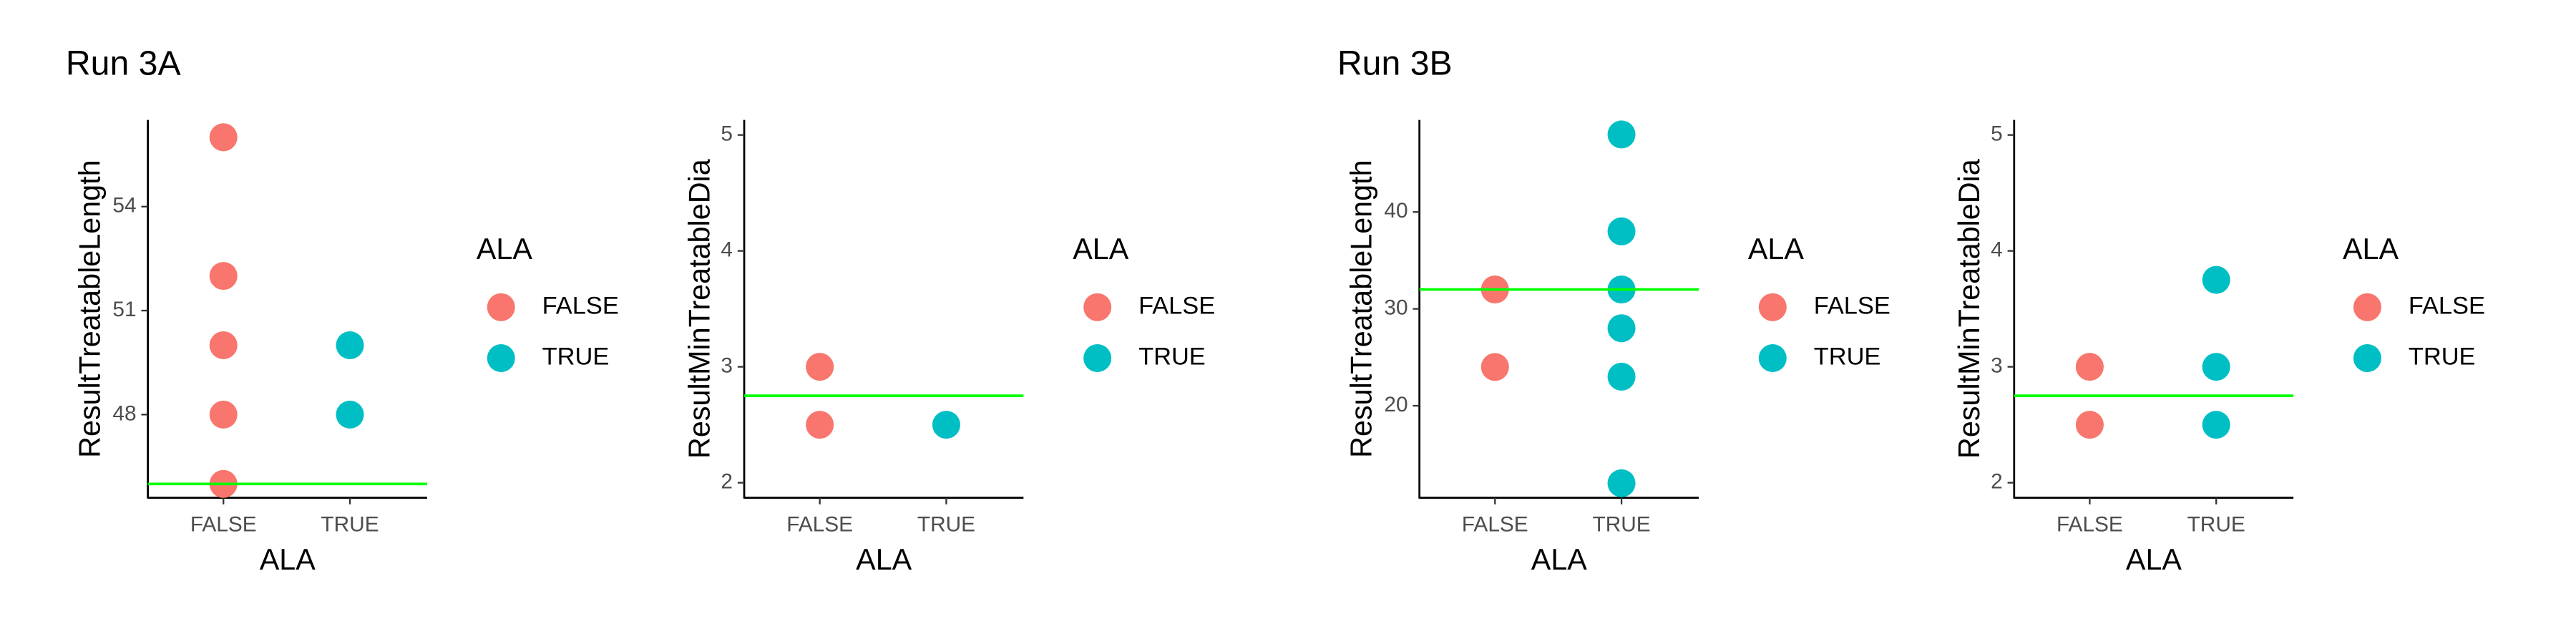  Describe the element at coordinates (1395, 308) in the screenshot. I see `y-tick-label: 30` at that location.